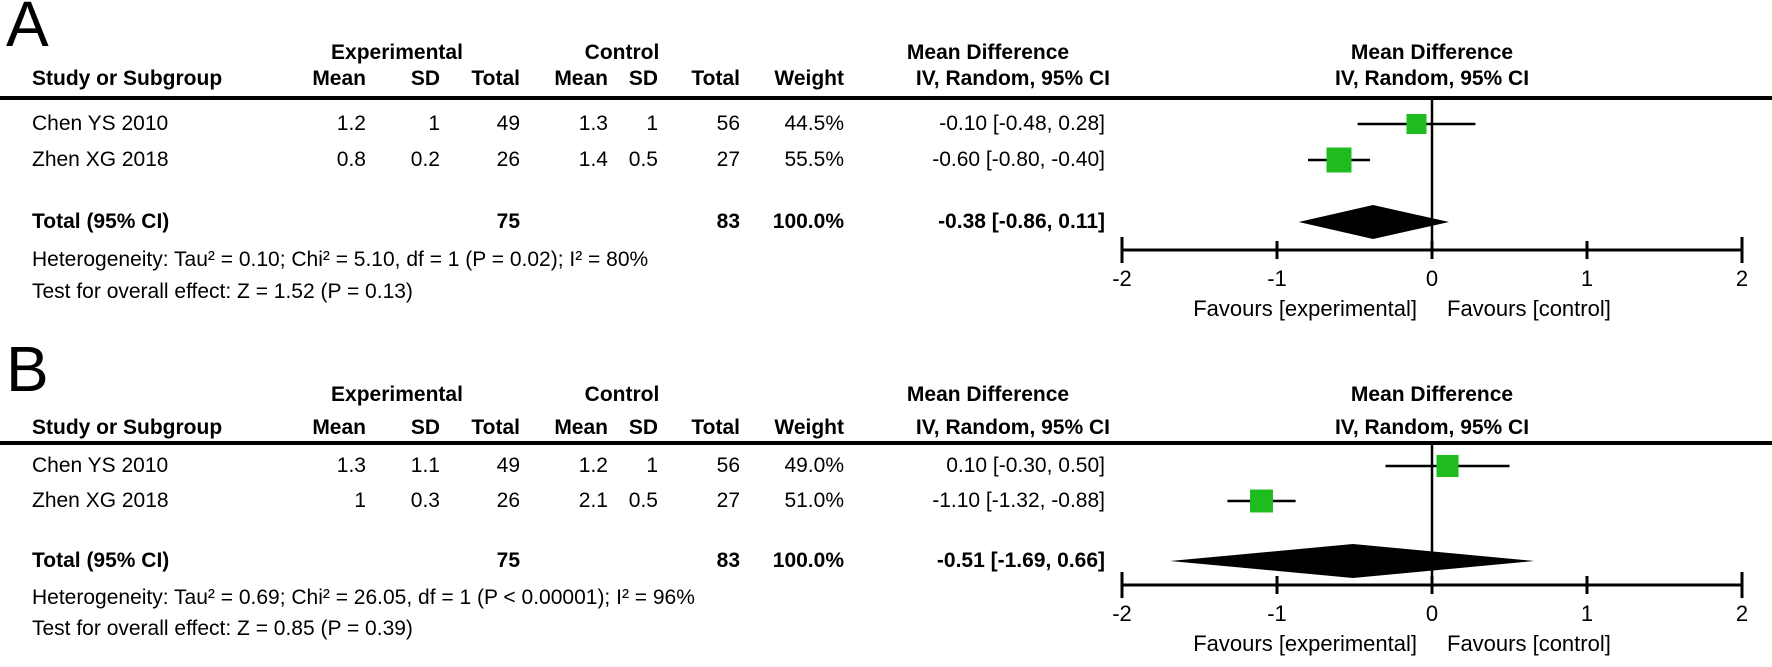  I want to click on exp-sd: 1, so click(434, 123).